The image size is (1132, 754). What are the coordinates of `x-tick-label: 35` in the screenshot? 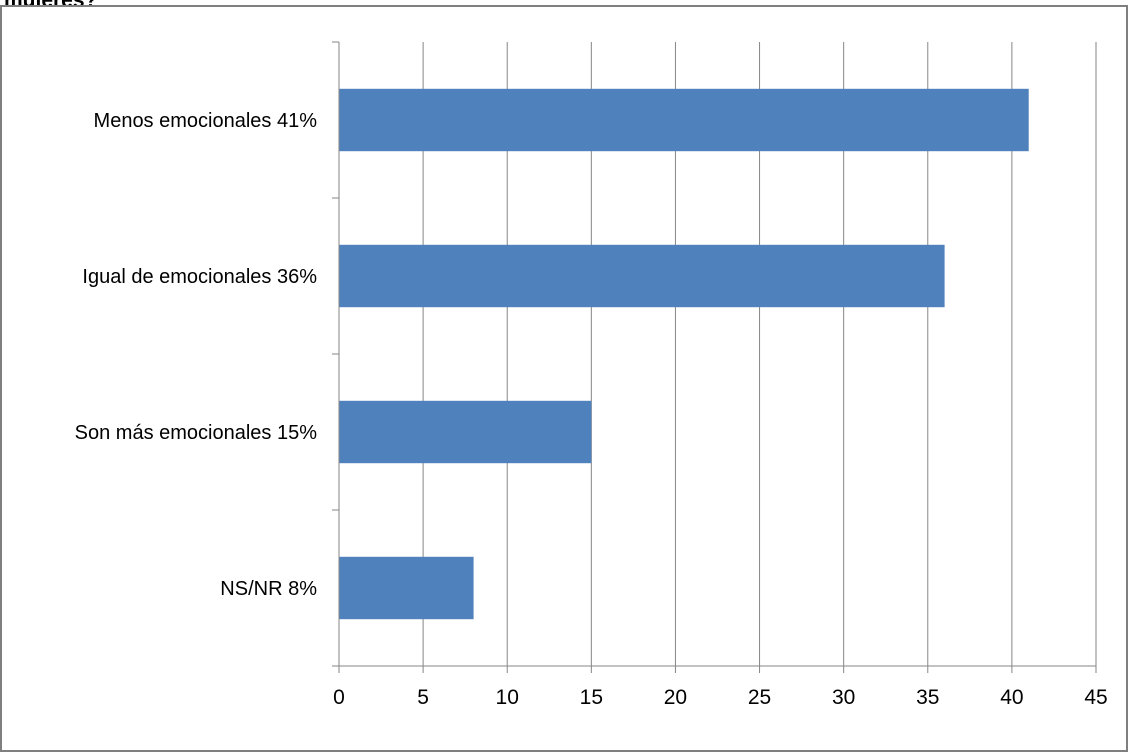 It's located at (927, 697).